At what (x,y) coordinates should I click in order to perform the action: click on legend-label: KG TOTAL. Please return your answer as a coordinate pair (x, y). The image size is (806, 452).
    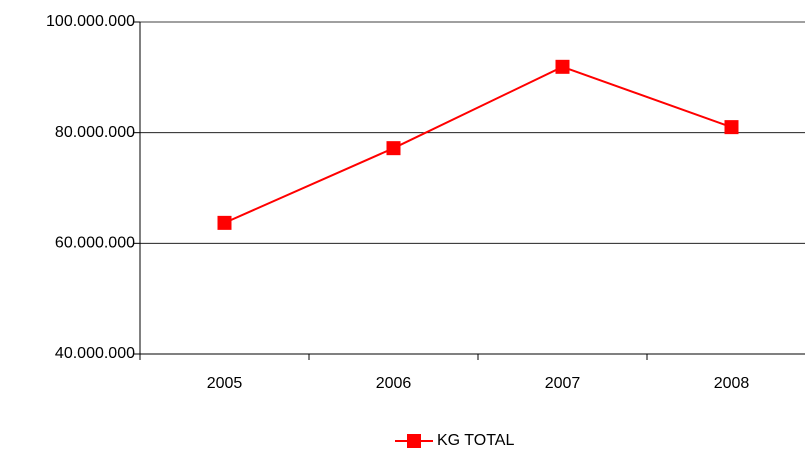
    Looking at the image, I should click on (475, 440).